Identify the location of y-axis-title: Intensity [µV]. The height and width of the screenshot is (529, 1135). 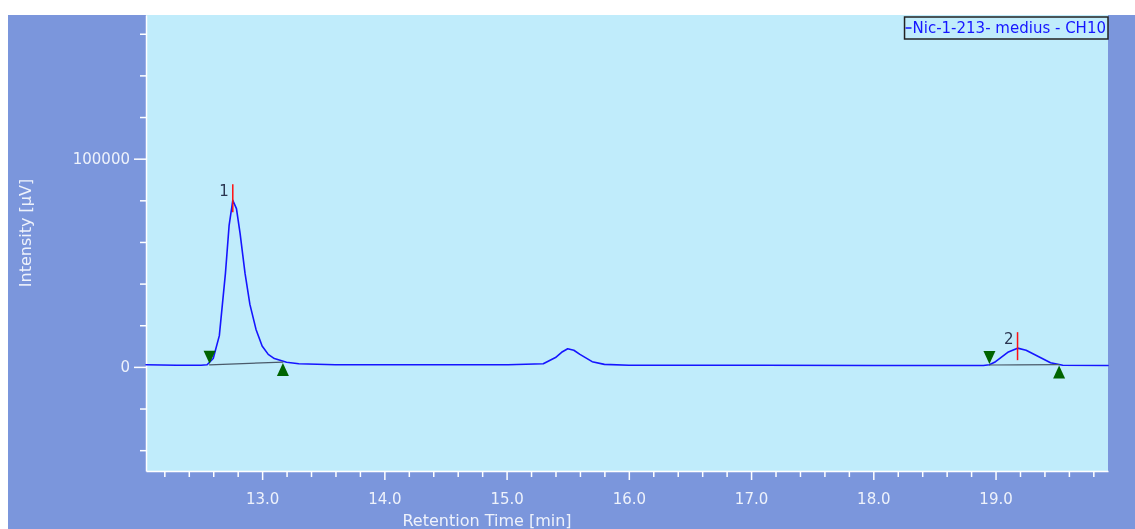
(25, 233).